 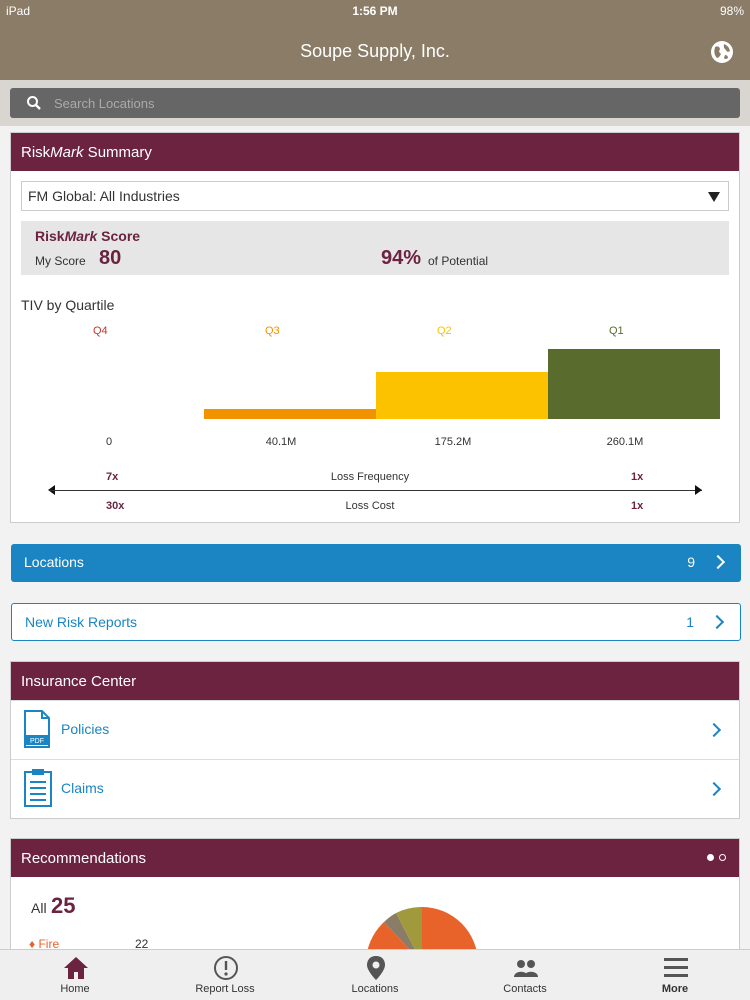 I want to click on menu-icon, so click(x=676, y=967).